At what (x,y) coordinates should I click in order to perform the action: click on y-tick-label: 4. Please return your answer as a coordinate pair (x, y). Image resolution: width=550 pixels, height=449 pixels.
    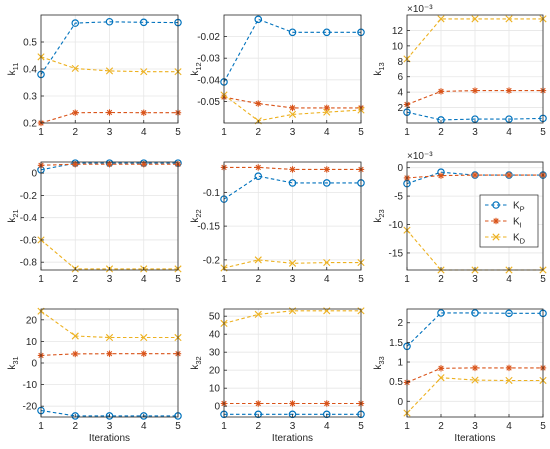
    Looking at the image, I should click on (400, 93).